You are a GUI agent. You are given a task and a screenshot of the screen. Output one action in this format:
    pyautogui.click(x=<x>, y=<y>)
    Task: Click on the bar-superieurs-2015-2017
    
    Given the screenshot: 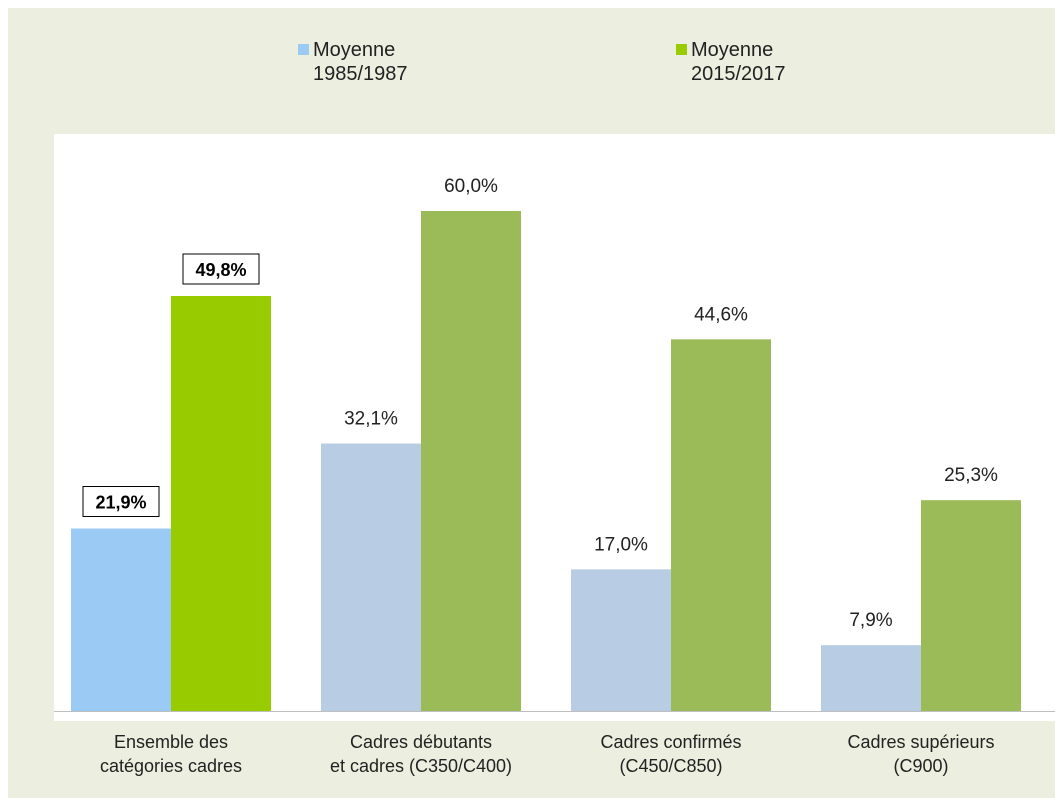 What is the action you would take?
    pyautogui.click(x=971, y=605)
    